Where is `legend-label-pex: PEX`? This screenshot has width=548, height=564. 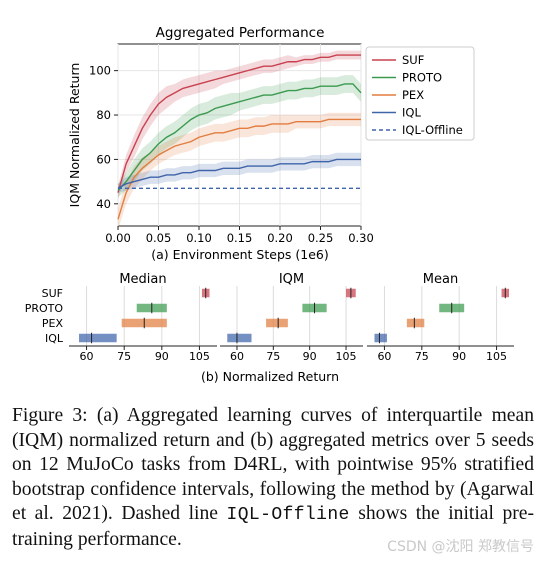 legend-label-pex: PEX is located at coordinates (413, 95).